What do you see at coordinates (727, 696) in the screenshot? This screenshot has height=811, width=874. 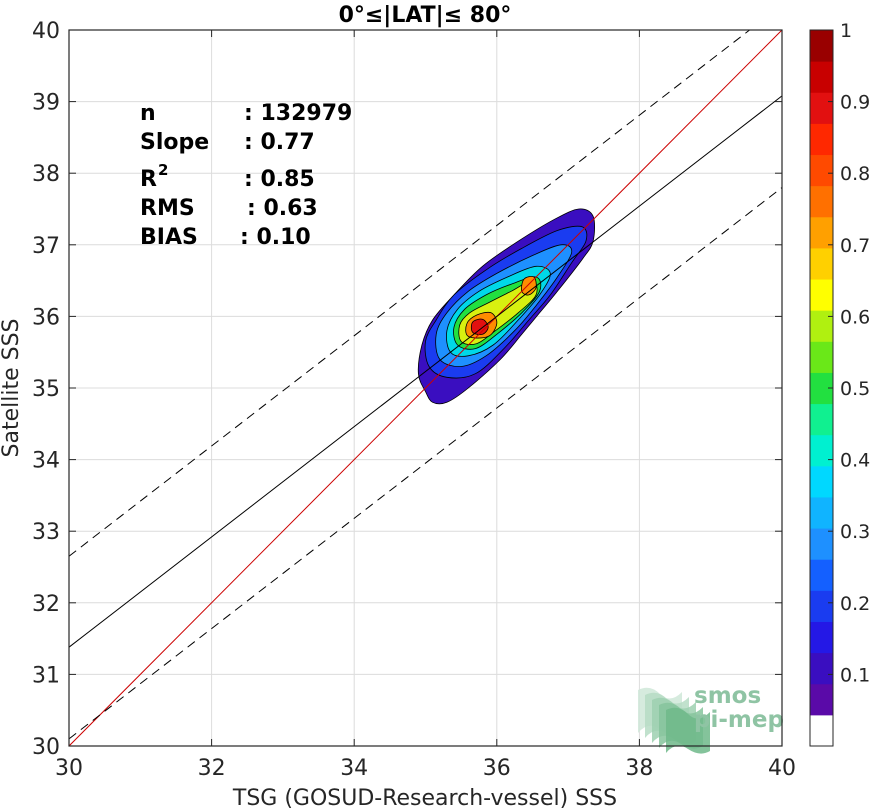 I see `logo-text: smos` at bounding box center [727, 696].